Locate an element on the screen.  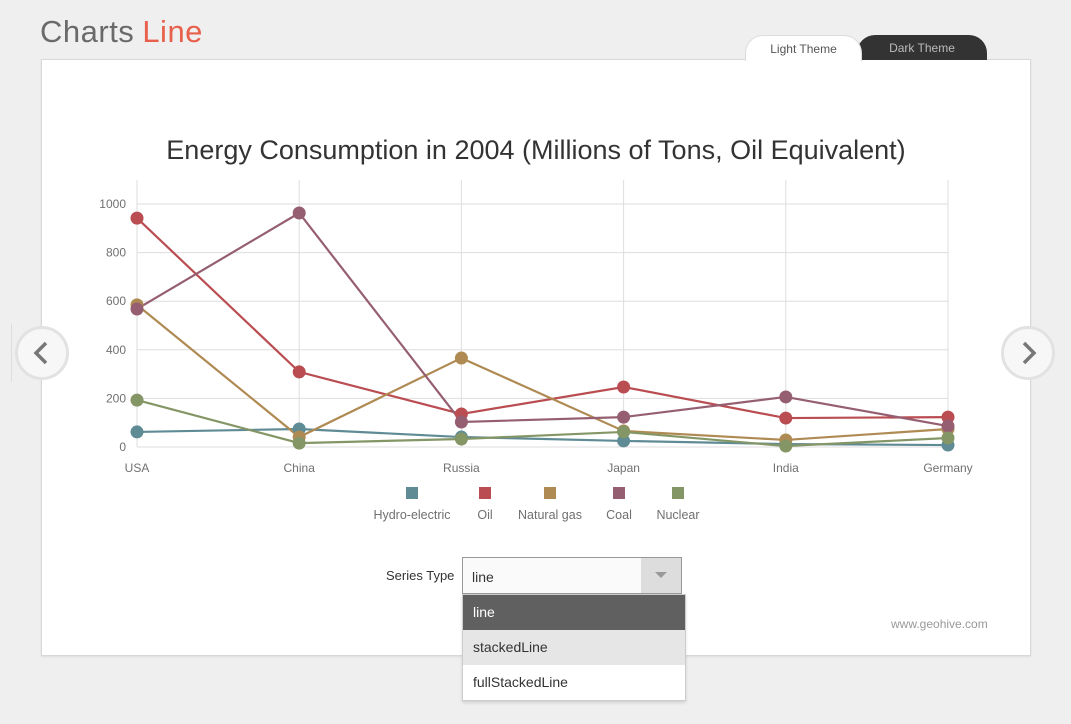
tab-light-theme: Light Theme is located at coordinates (803, 48).